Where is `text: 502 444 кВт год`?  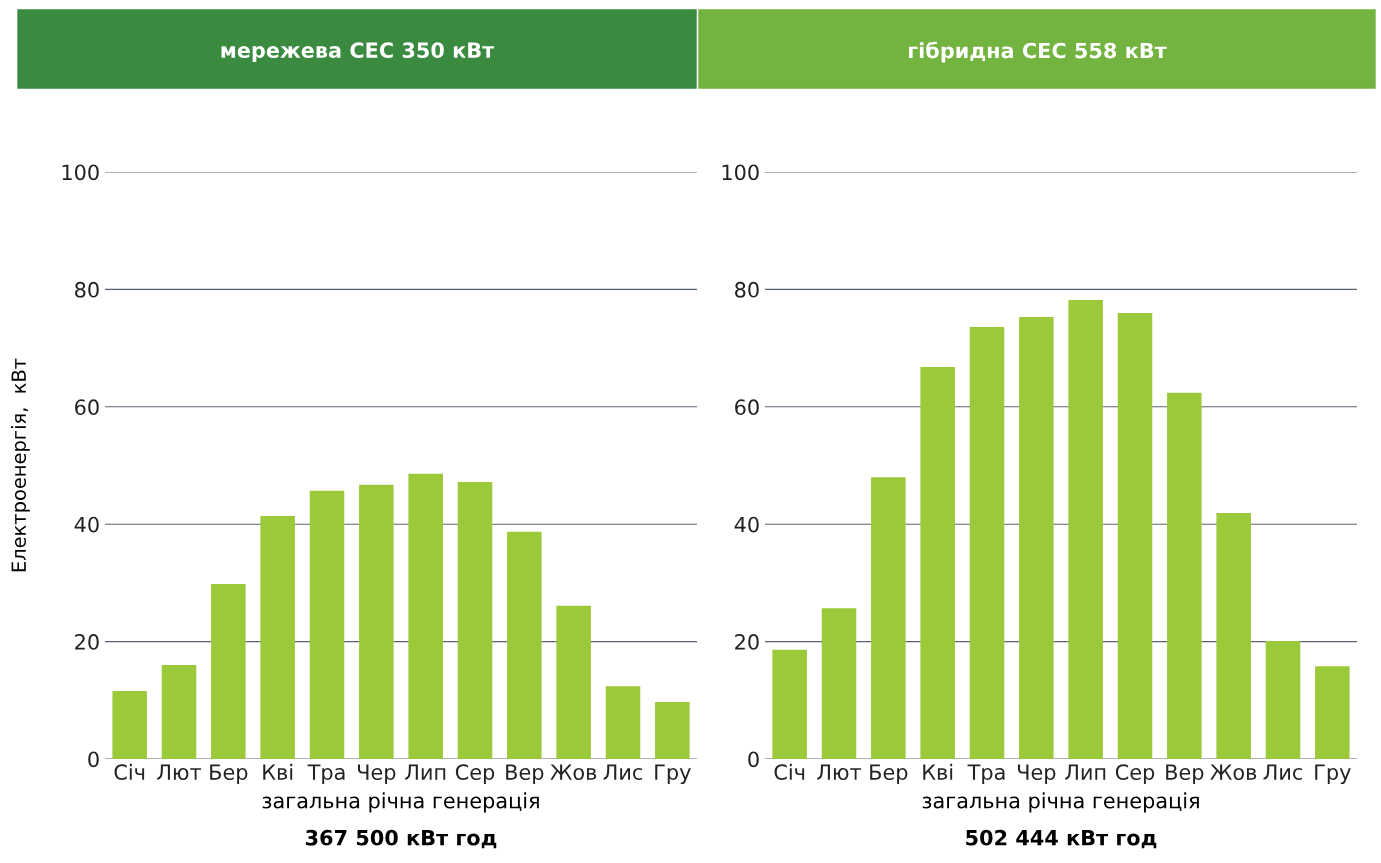
text: 502 444 кВт год is located at coordinates (1061, 839).